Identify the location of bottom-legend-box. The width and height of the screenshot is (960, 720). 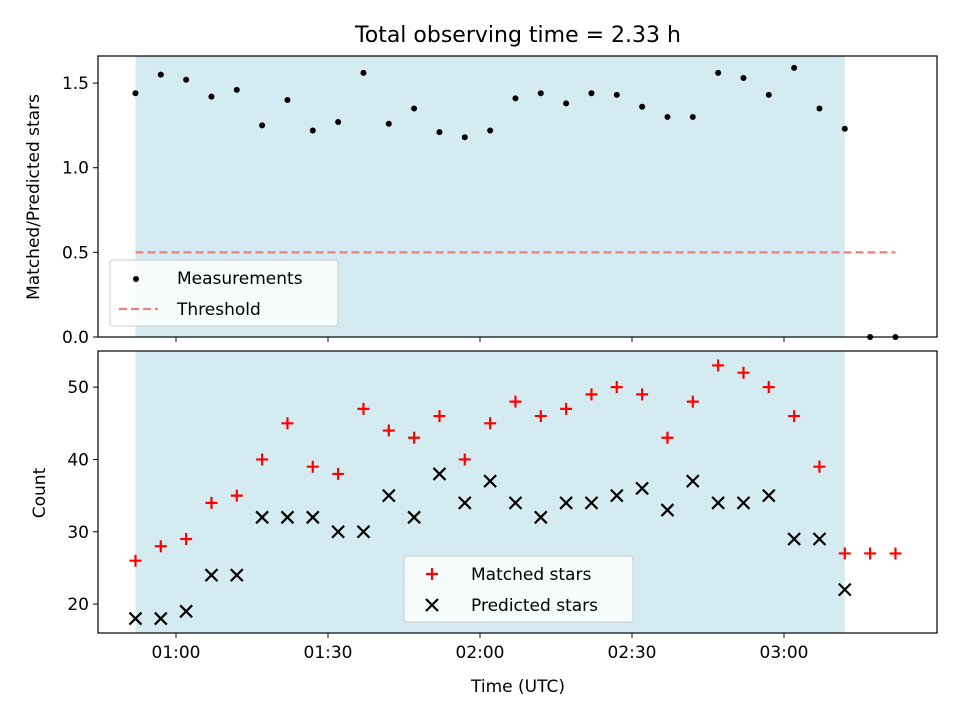
(518, 589).